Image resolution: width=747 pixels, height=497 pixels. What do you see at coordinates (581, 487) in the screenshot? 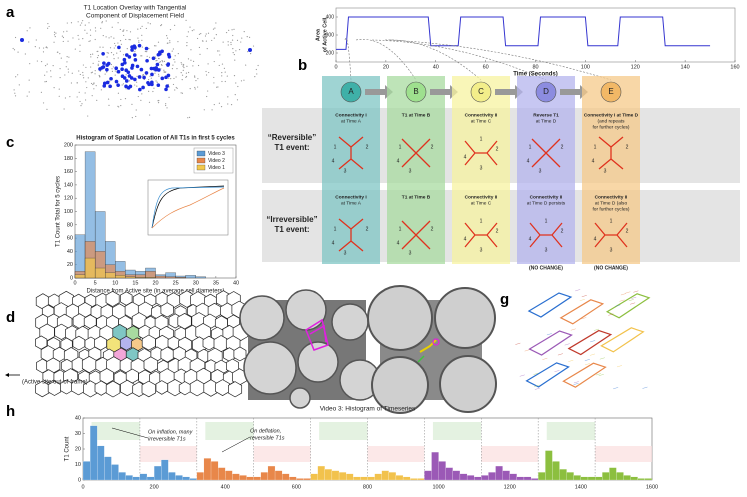
I see `x-tick-label: 1400` at bounding box center [581, 487].